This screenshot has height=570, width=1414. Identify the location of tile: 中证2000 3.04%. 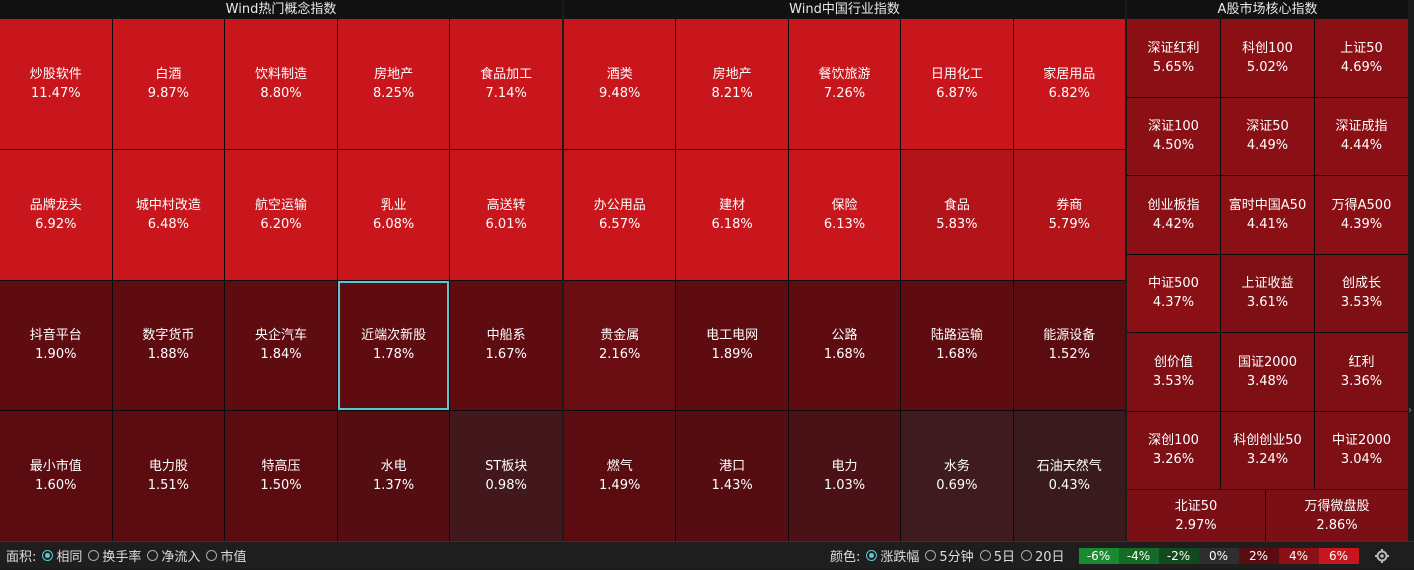
(1361, 450).